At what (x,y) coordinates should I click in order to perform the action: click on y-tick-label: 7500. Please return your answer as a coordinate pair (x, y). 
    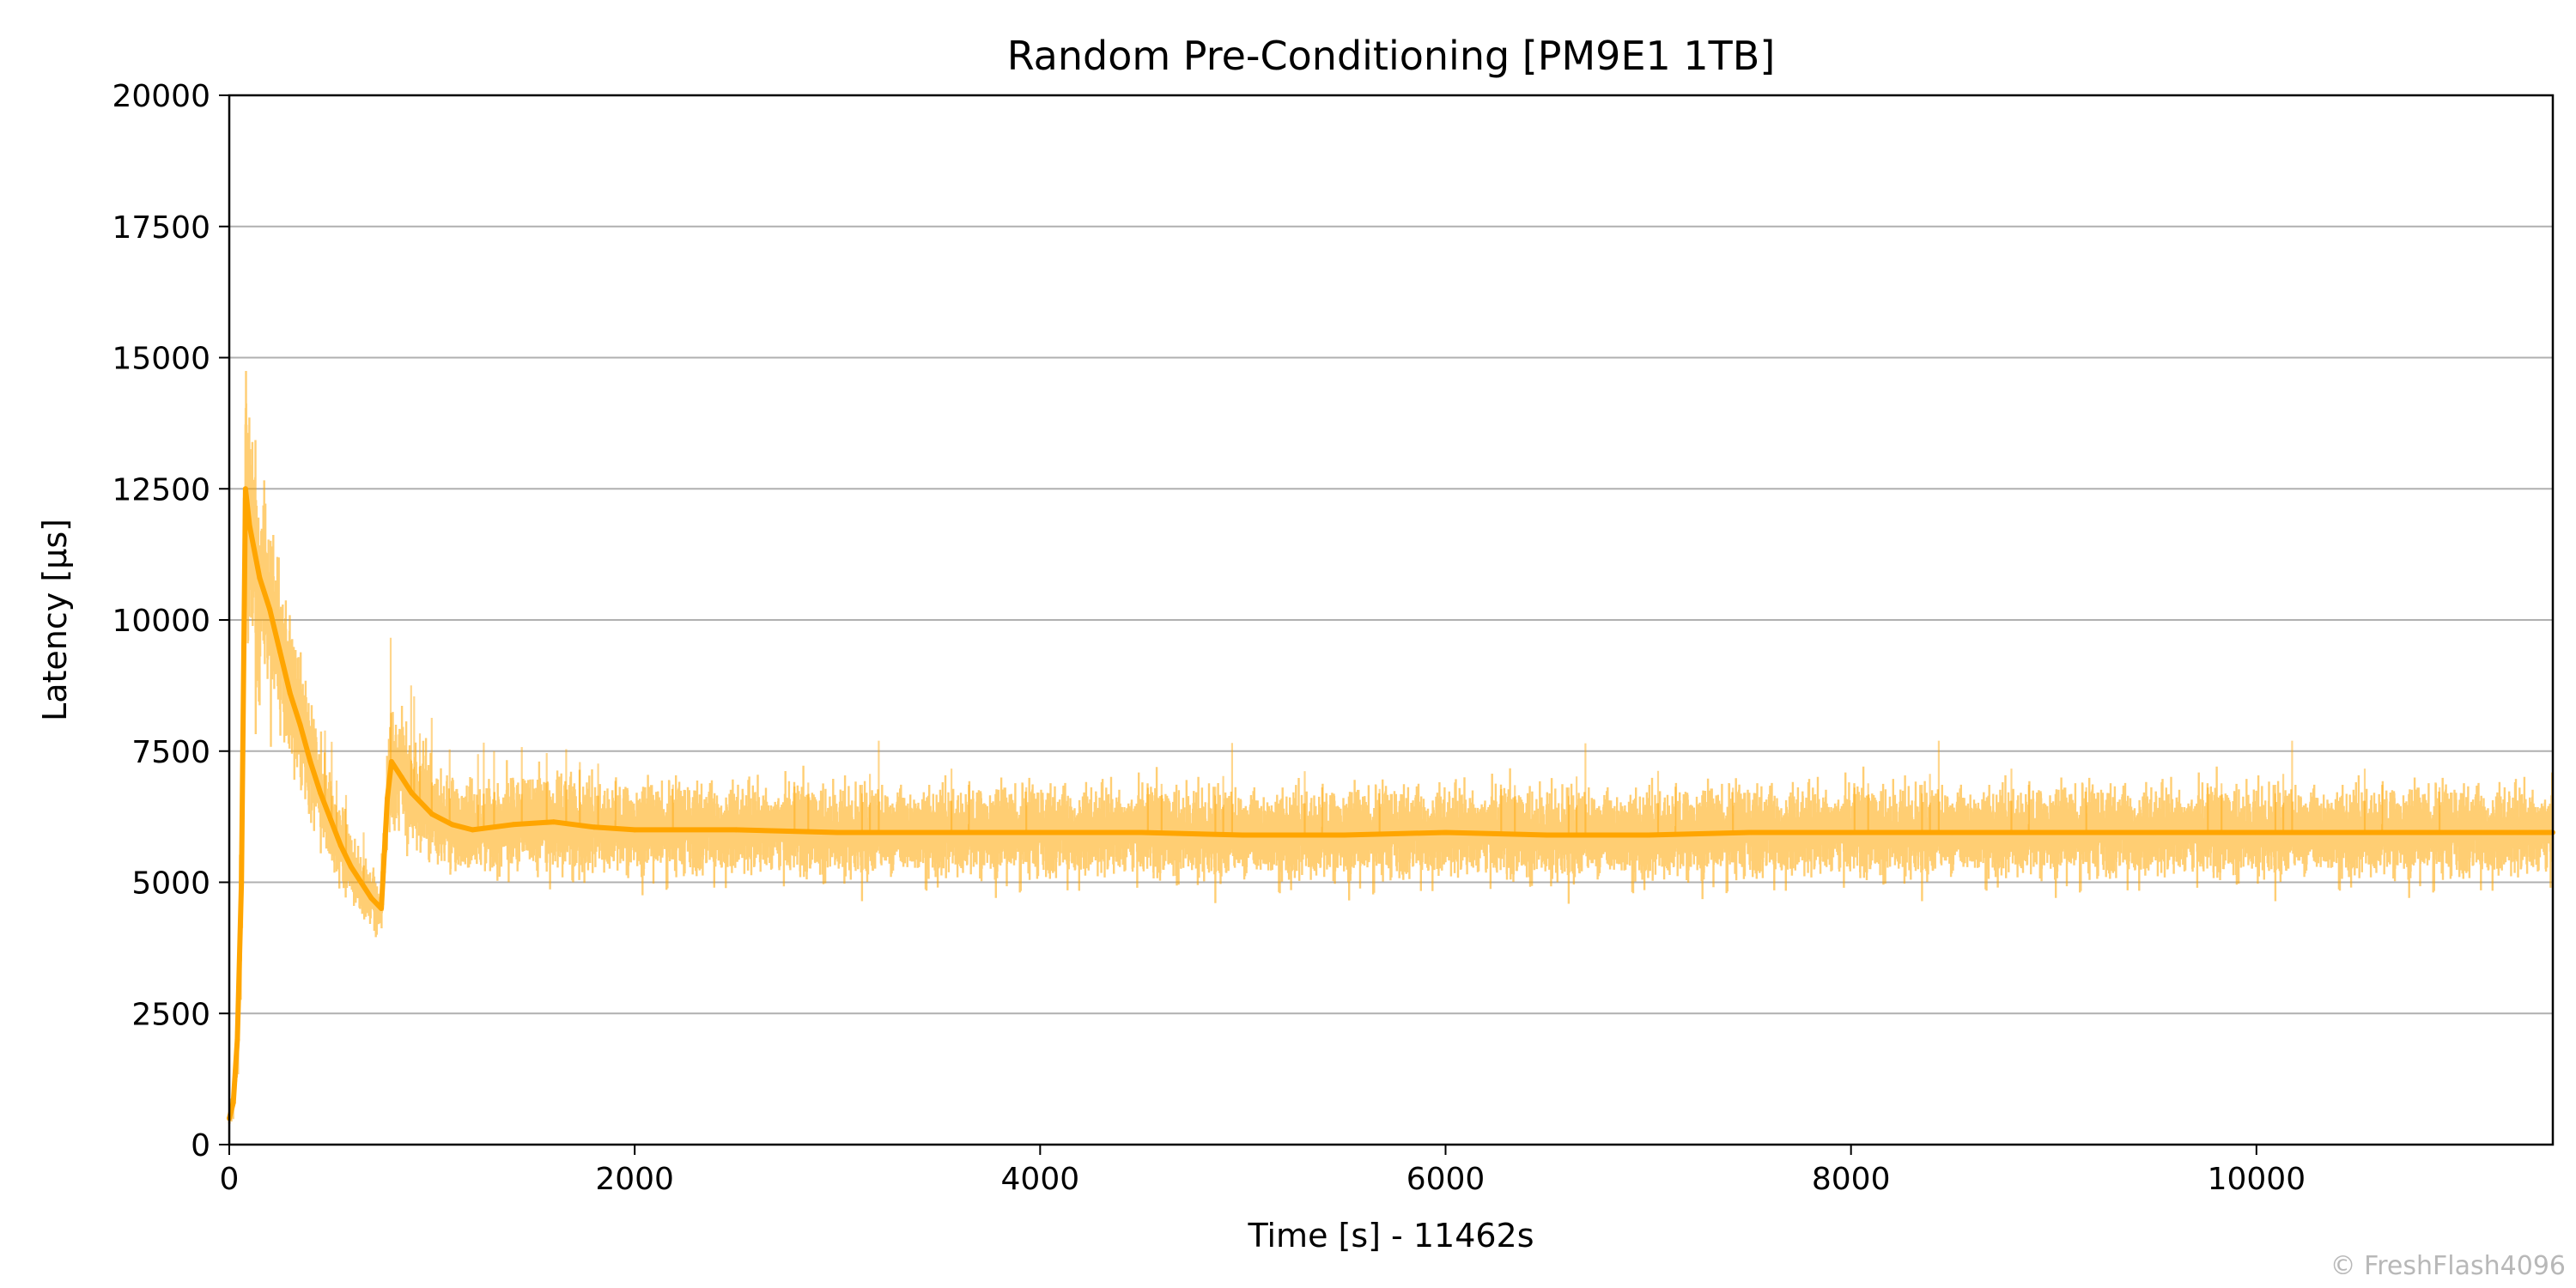
    Looking at the image, I should click on (170, 753).